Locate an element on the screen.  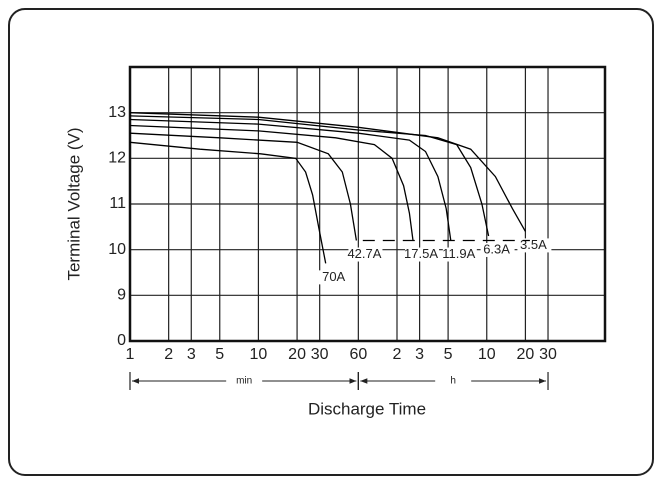
x-axis-label: Discharge Time is located at coordinates (367, 408).